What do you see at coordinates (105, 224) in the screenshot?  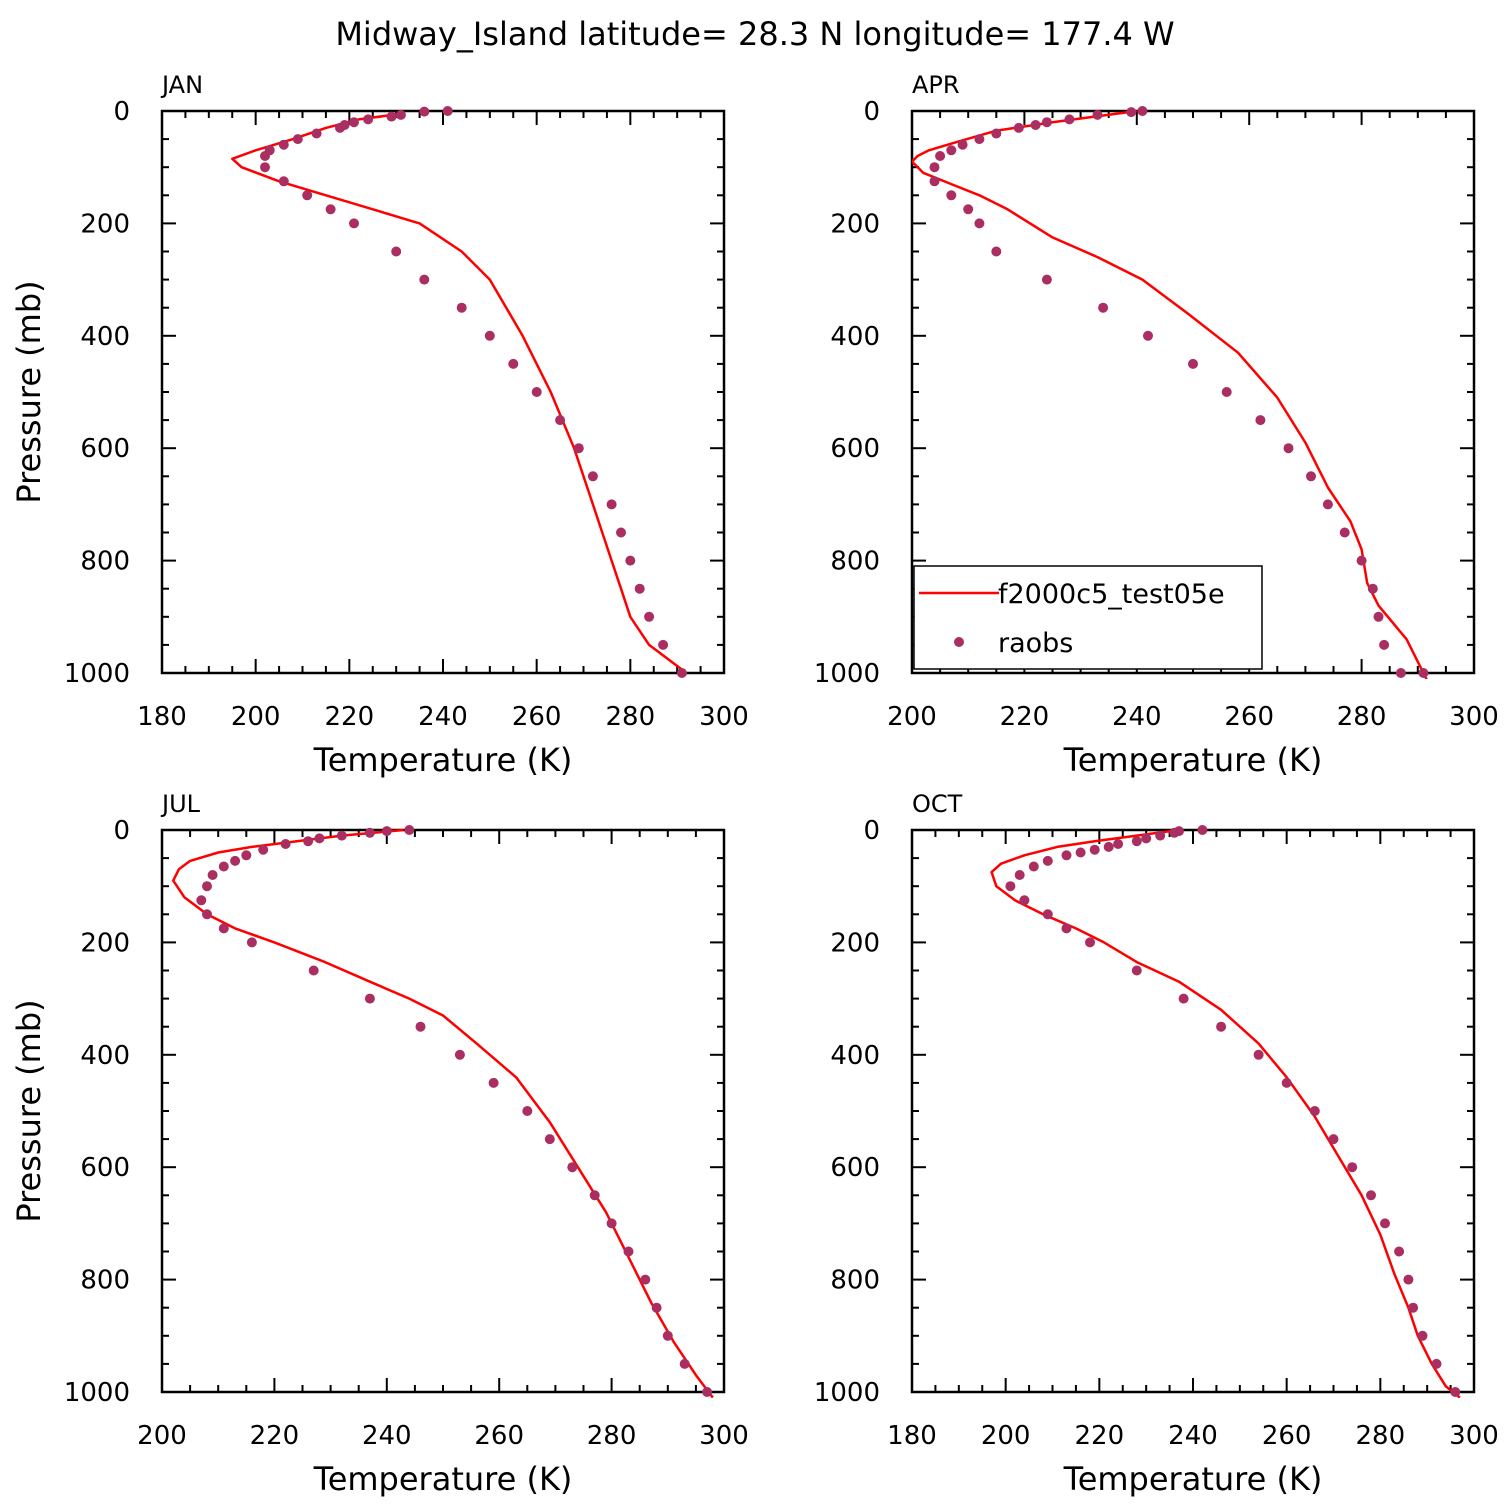 I see `y-tick-label: 200` at bounding box center [105, 224].